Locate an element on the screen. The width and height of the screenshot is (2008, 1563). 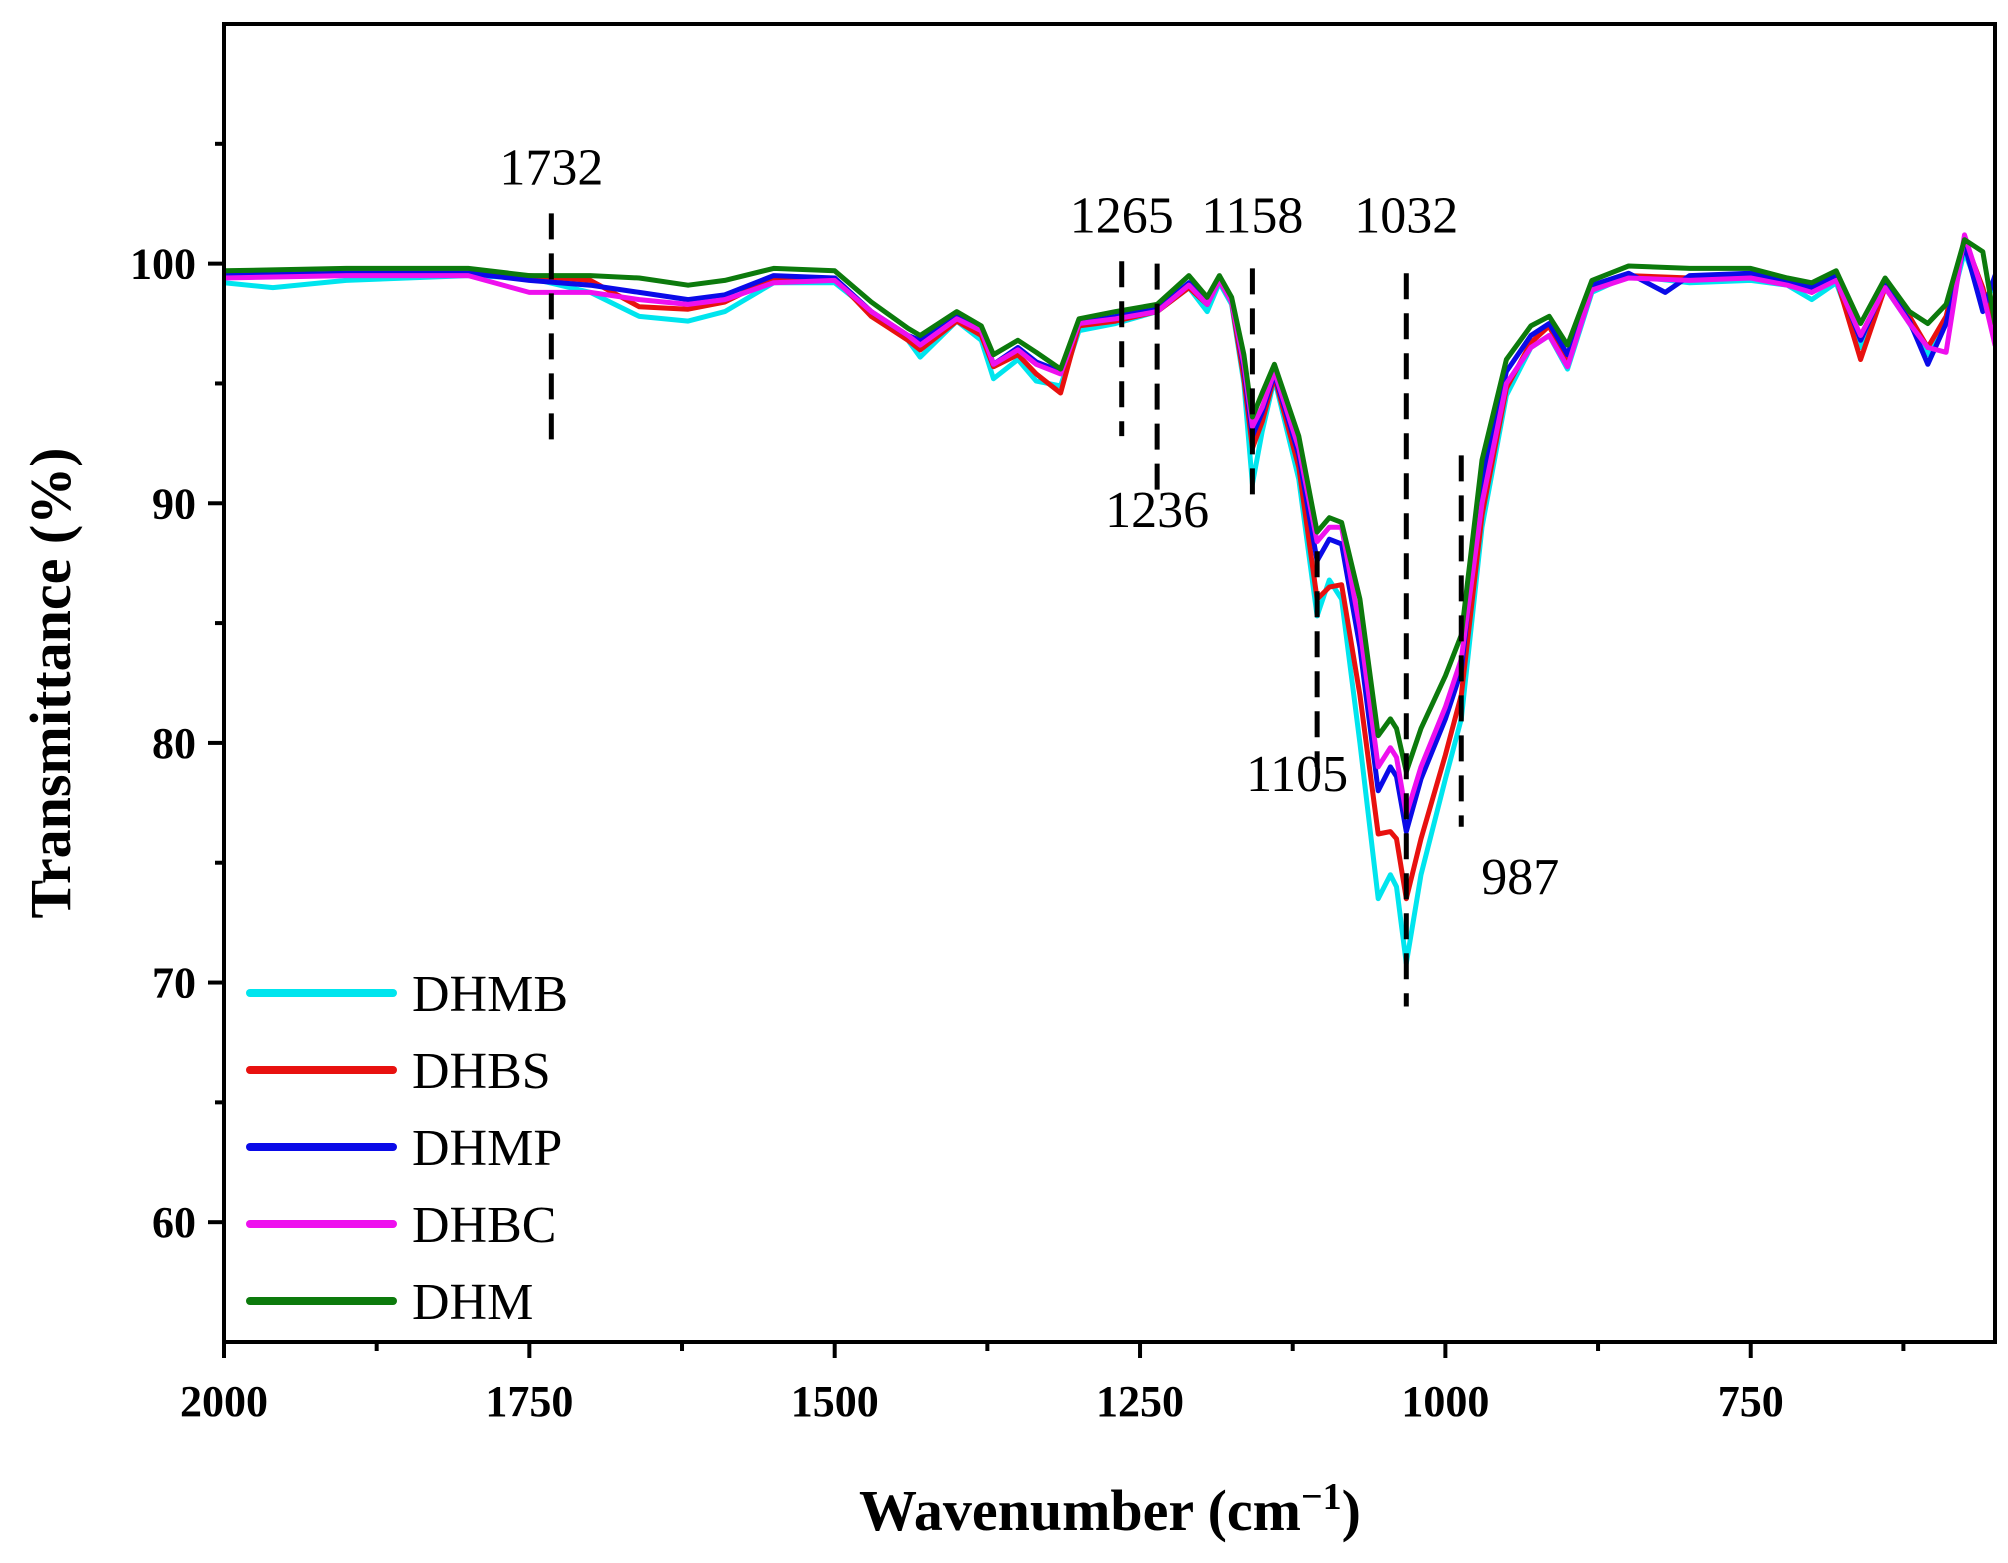
legend-label: DHMB is located at coordinates (490, 994).